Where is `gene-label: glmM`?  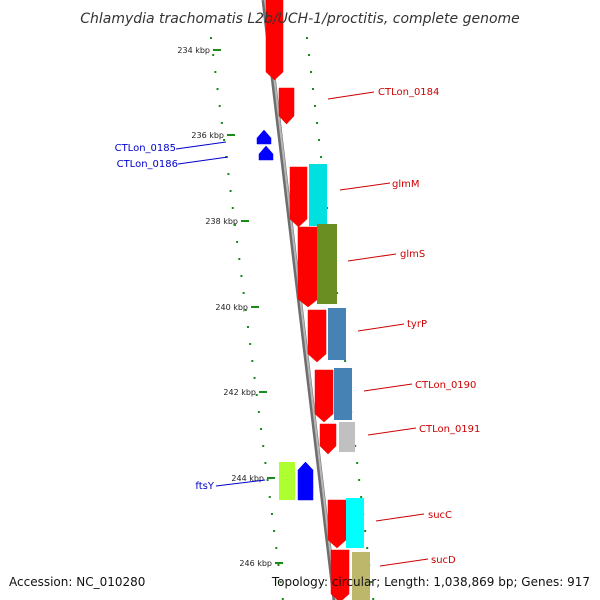
gene-label: glmM is located at coordinates (406, 184).